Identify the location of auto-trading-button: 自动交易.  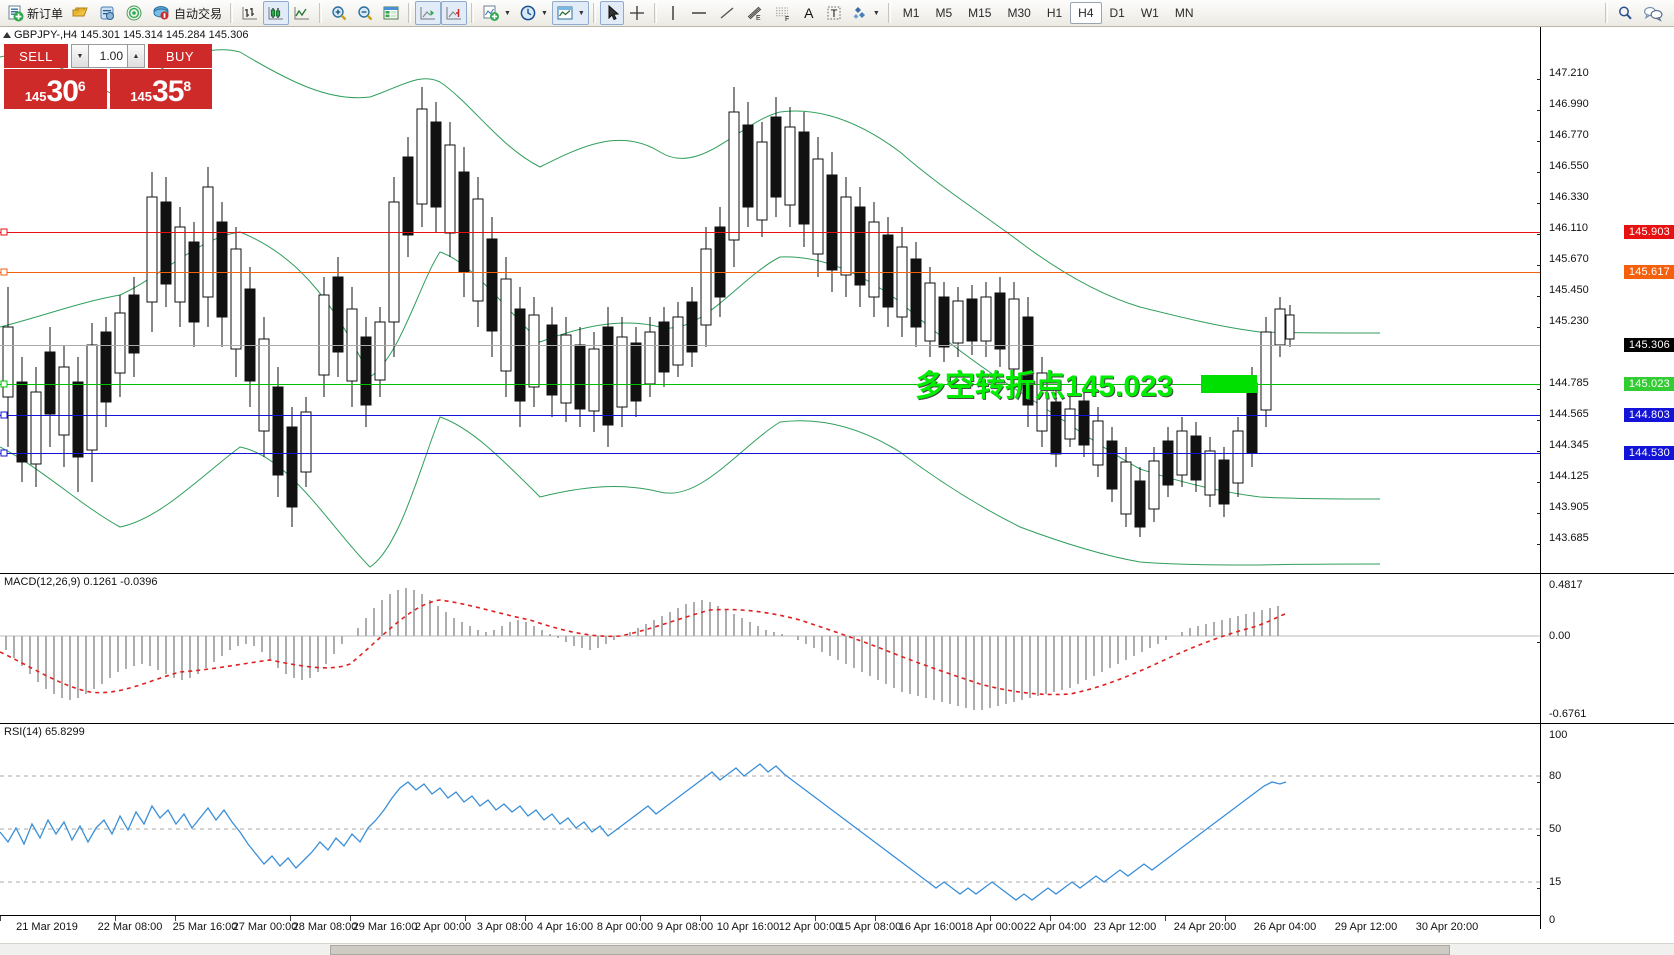
(187, 13).